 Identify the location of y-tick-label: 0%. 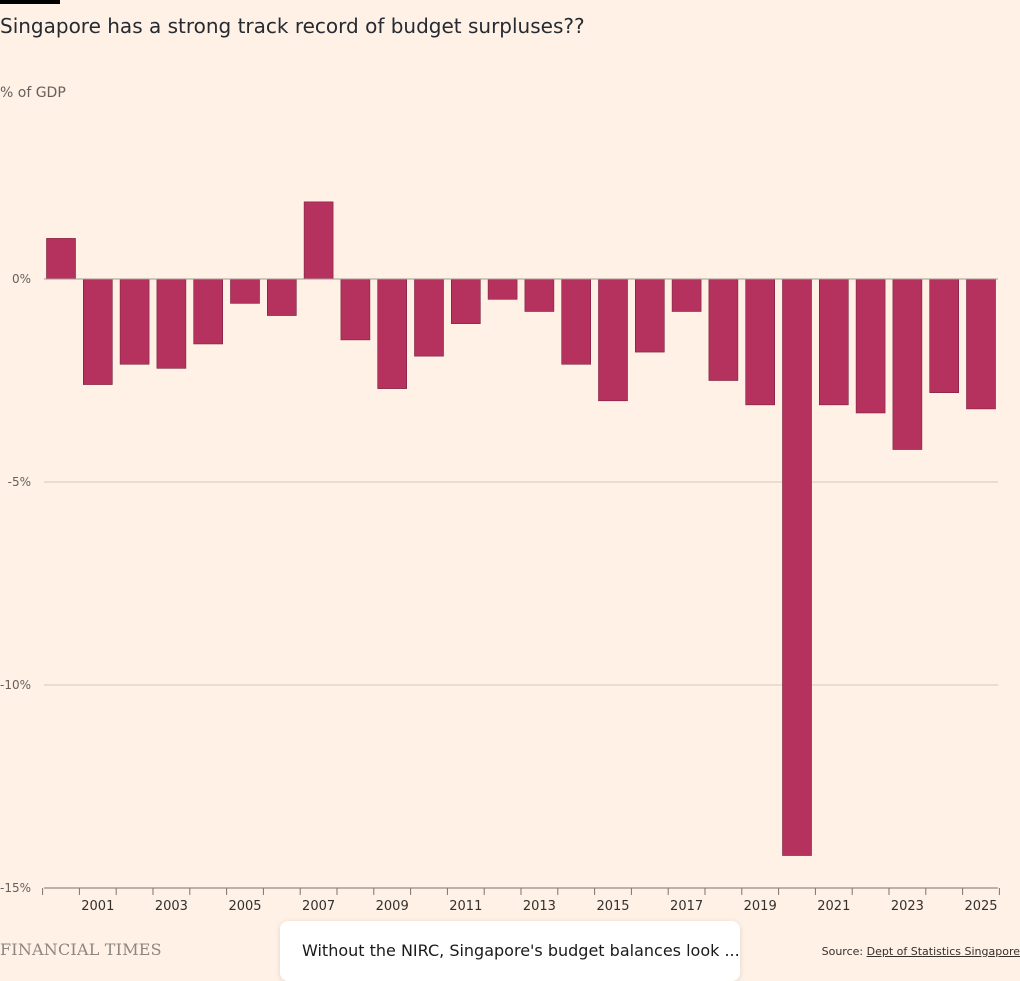
(21, 279).